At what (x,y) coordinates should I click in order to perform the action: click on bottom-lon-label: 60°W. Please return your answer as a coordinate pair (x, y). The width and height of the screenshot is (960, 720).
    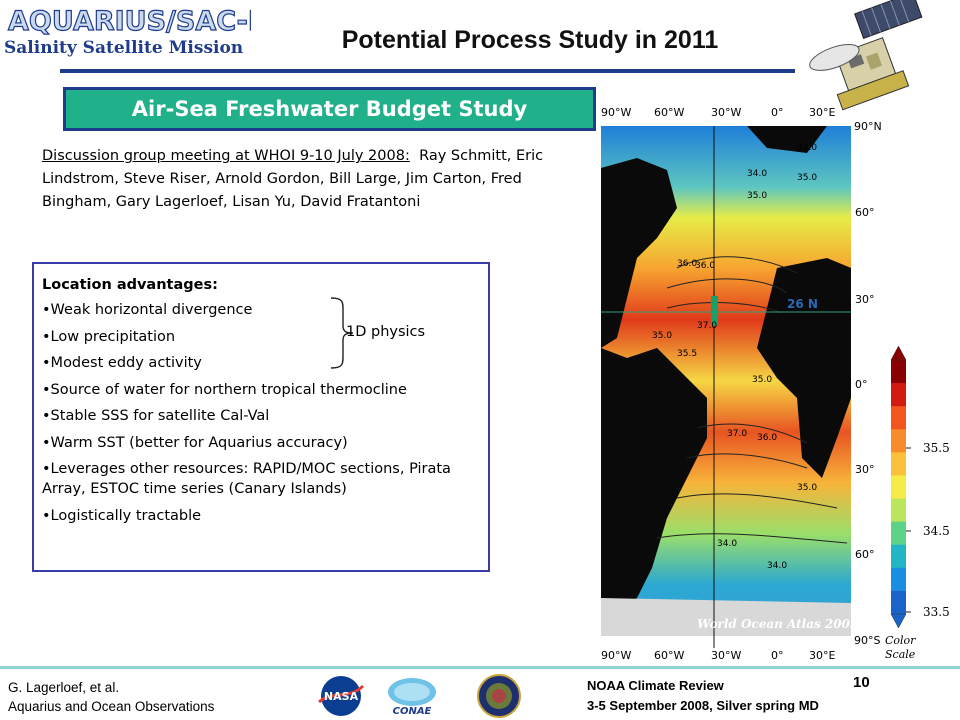
    Looking at the image, I should click on (669, 655).